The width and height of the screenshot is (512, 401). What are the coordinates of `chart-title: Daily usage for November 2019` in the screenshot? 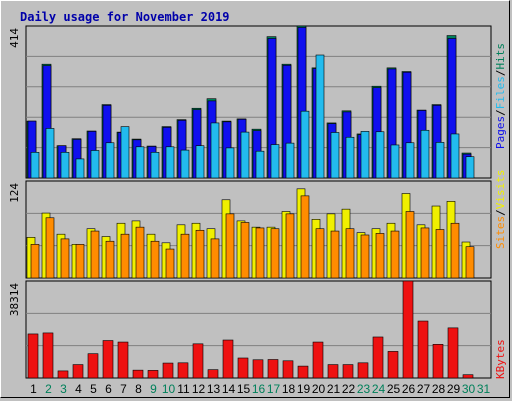 It's located at (125, 17).